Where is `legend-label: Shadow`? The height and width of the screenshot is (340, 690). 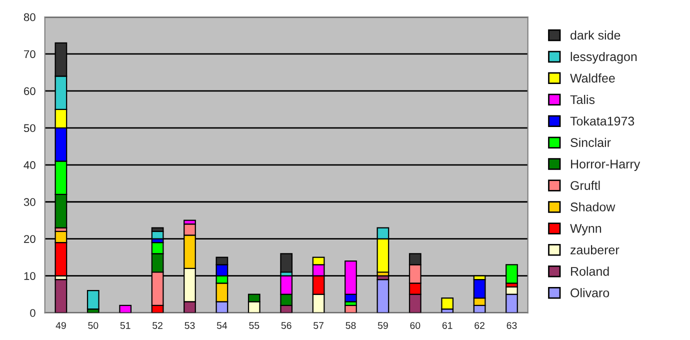 legend-label: Shadow is located at coordinates (593, 207).